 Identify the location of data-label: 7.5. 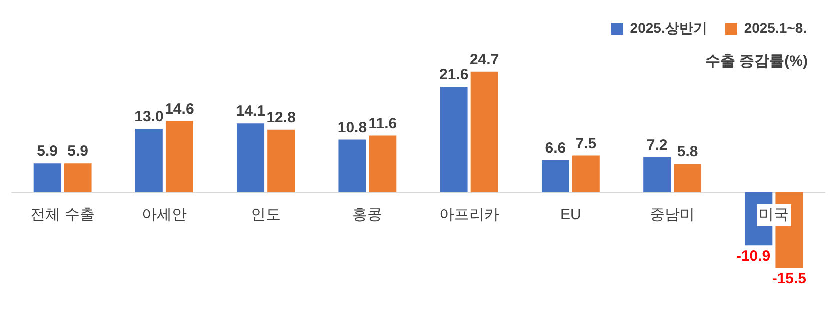
(586, 143).